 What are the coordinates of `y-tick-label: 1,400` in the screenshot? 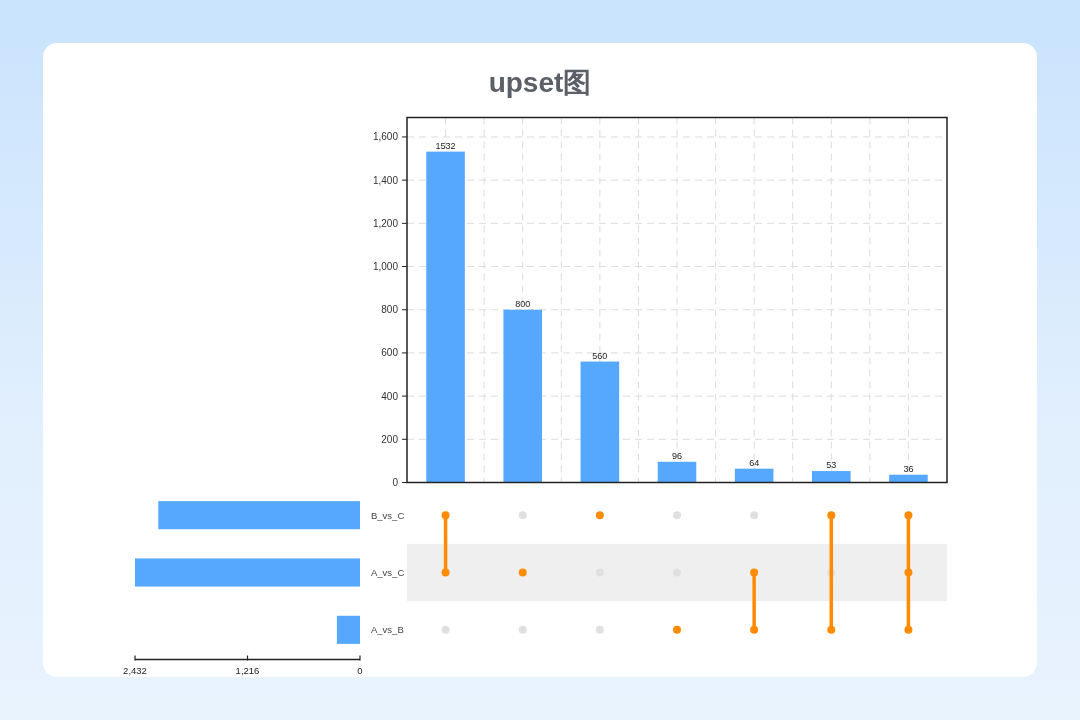 It's located at (385, 180).